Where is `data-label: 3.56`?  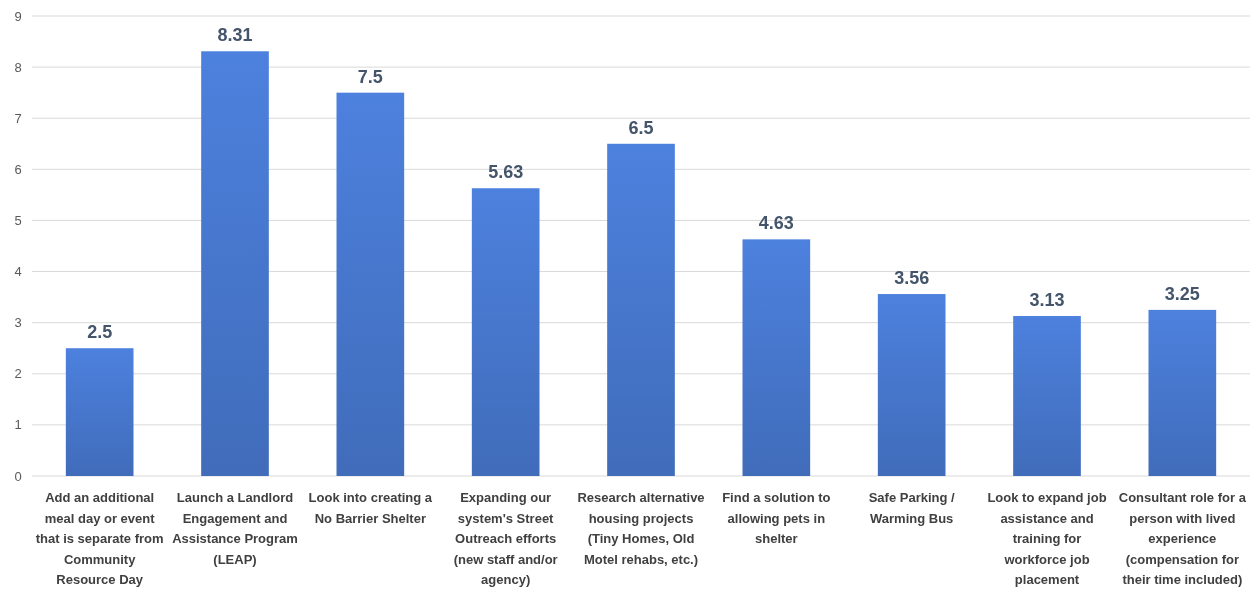
data-label: 3.56 is located at coordinates (912, 278).